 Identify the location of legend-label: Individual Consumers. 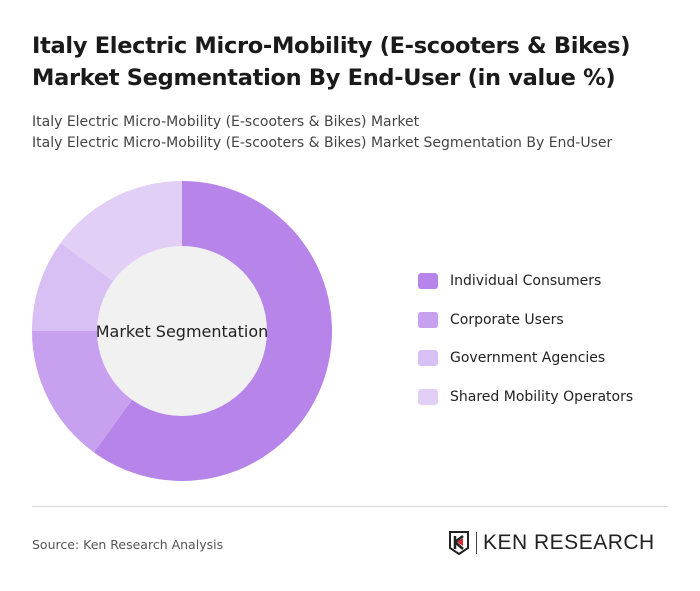
(526, 281).